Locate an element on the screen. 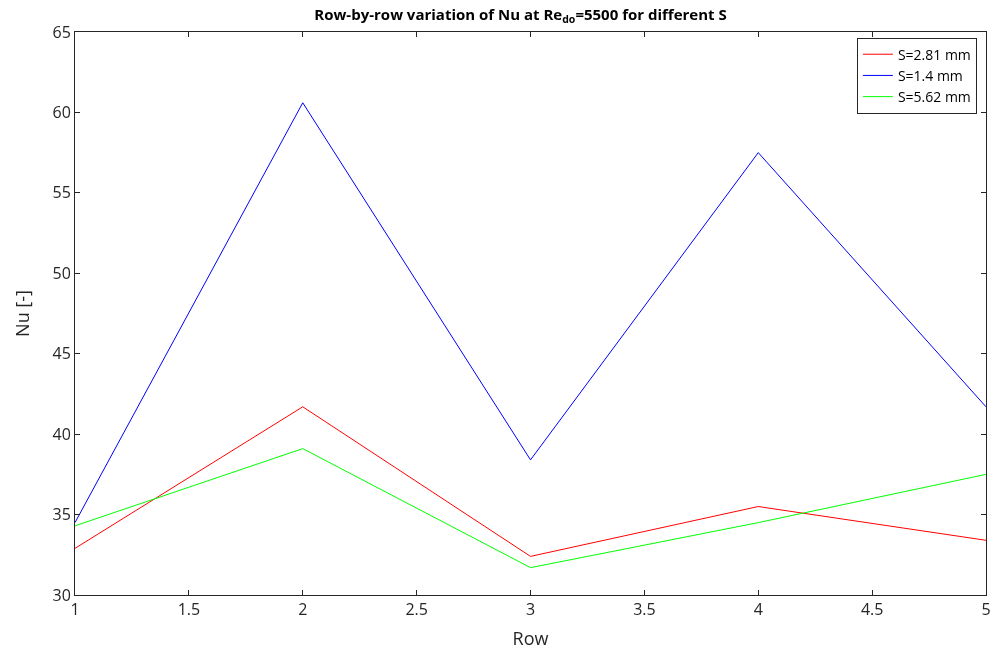 The image size is (1001, 650). legend-label: S=2.81 mm is located at coordinates (934, 54).